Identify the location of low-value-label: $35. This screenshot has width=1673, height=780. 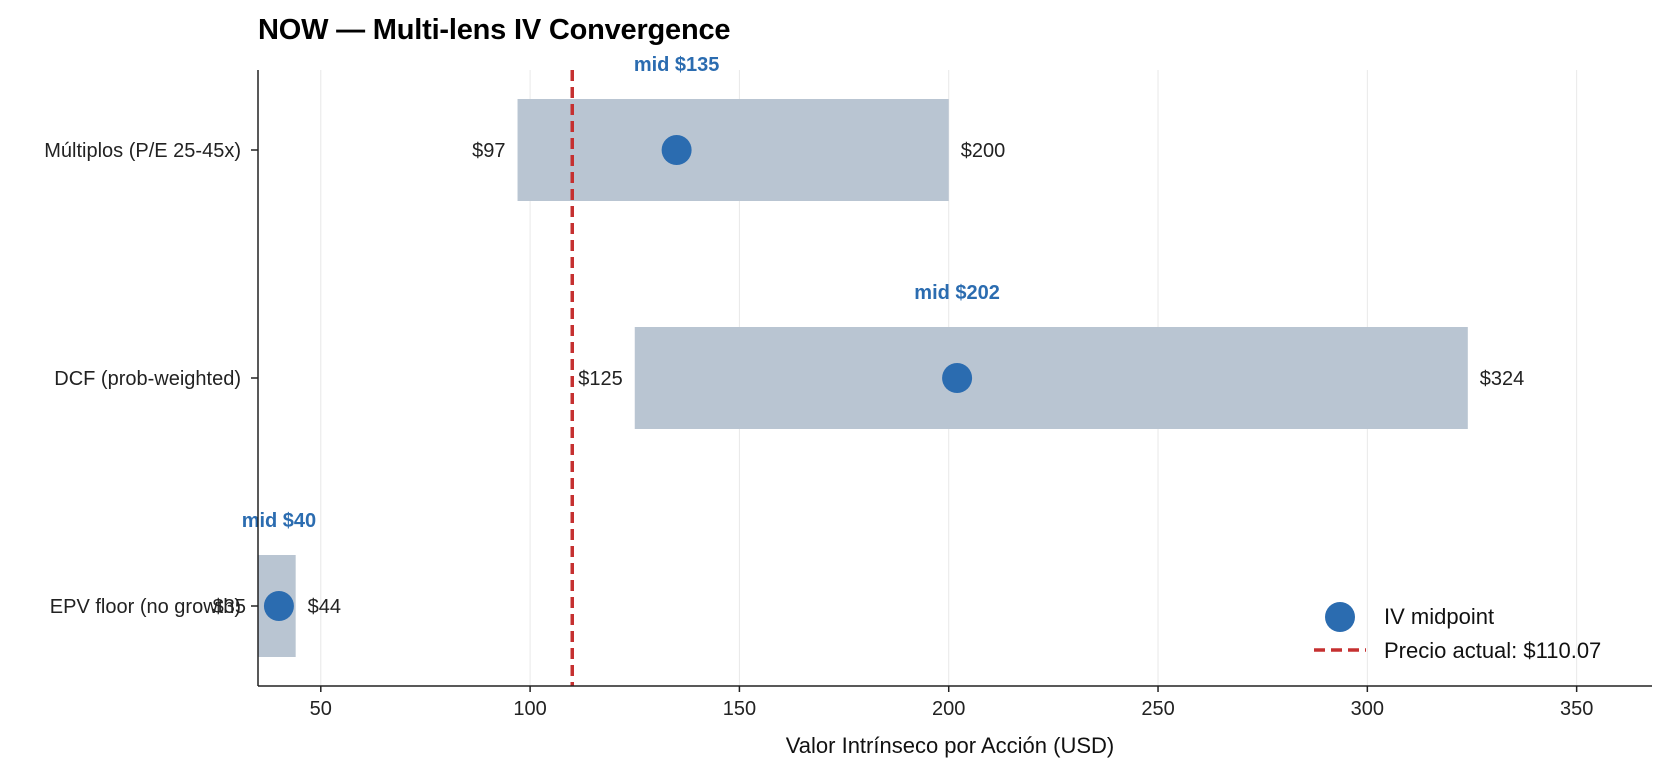
(229, 607).